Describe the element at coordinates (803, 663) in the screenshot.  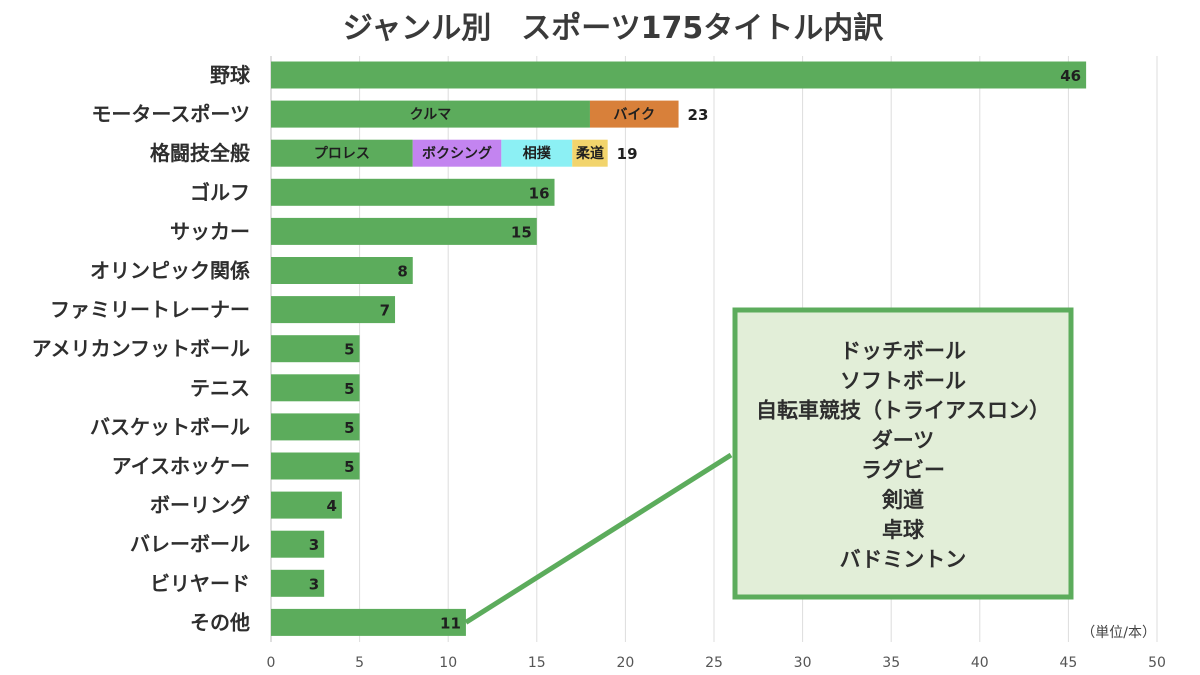
I see `x-tick-label: 30` at that location.